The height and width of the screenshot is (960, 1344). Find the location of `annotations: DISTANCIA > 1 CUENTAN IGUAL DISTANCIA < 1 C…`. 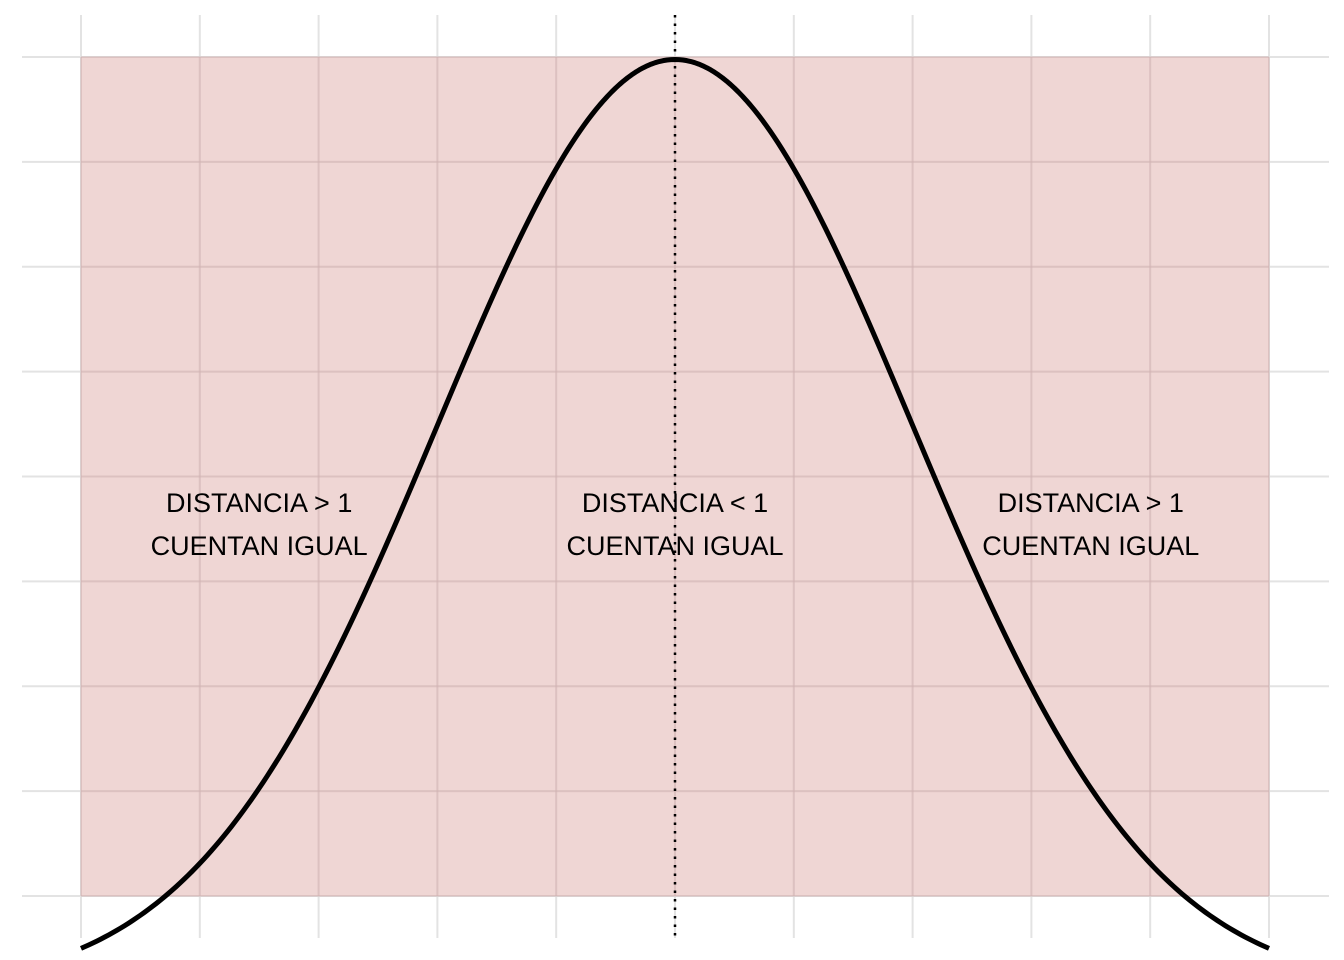

annotations: DISTANCIA > 1 CUENTAN IGUAL DISTANCIA < 1 C… is located at coordinates (675, 524).